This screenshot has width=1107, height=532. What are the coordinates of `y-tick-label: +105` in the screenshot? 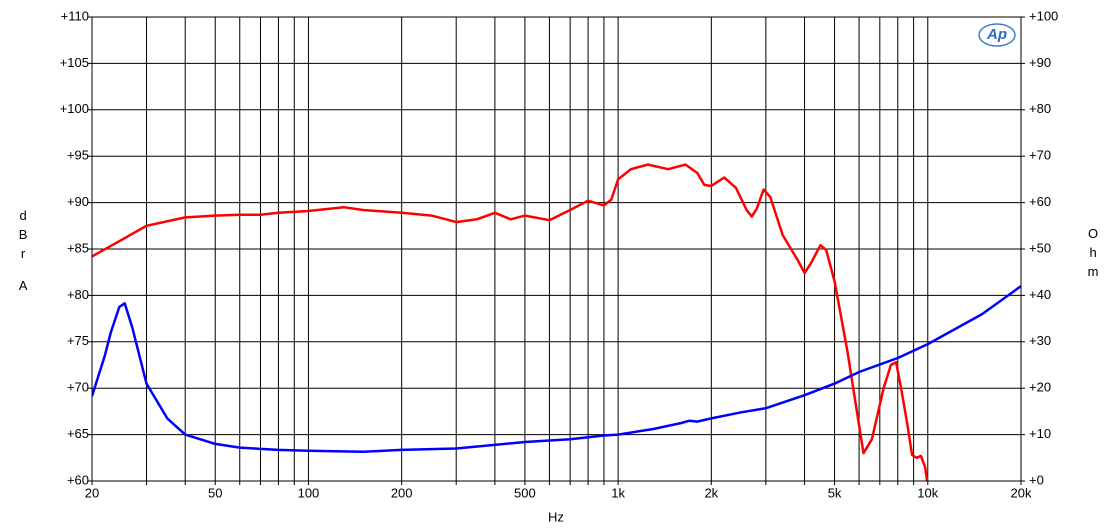 It's located at (74, 62).